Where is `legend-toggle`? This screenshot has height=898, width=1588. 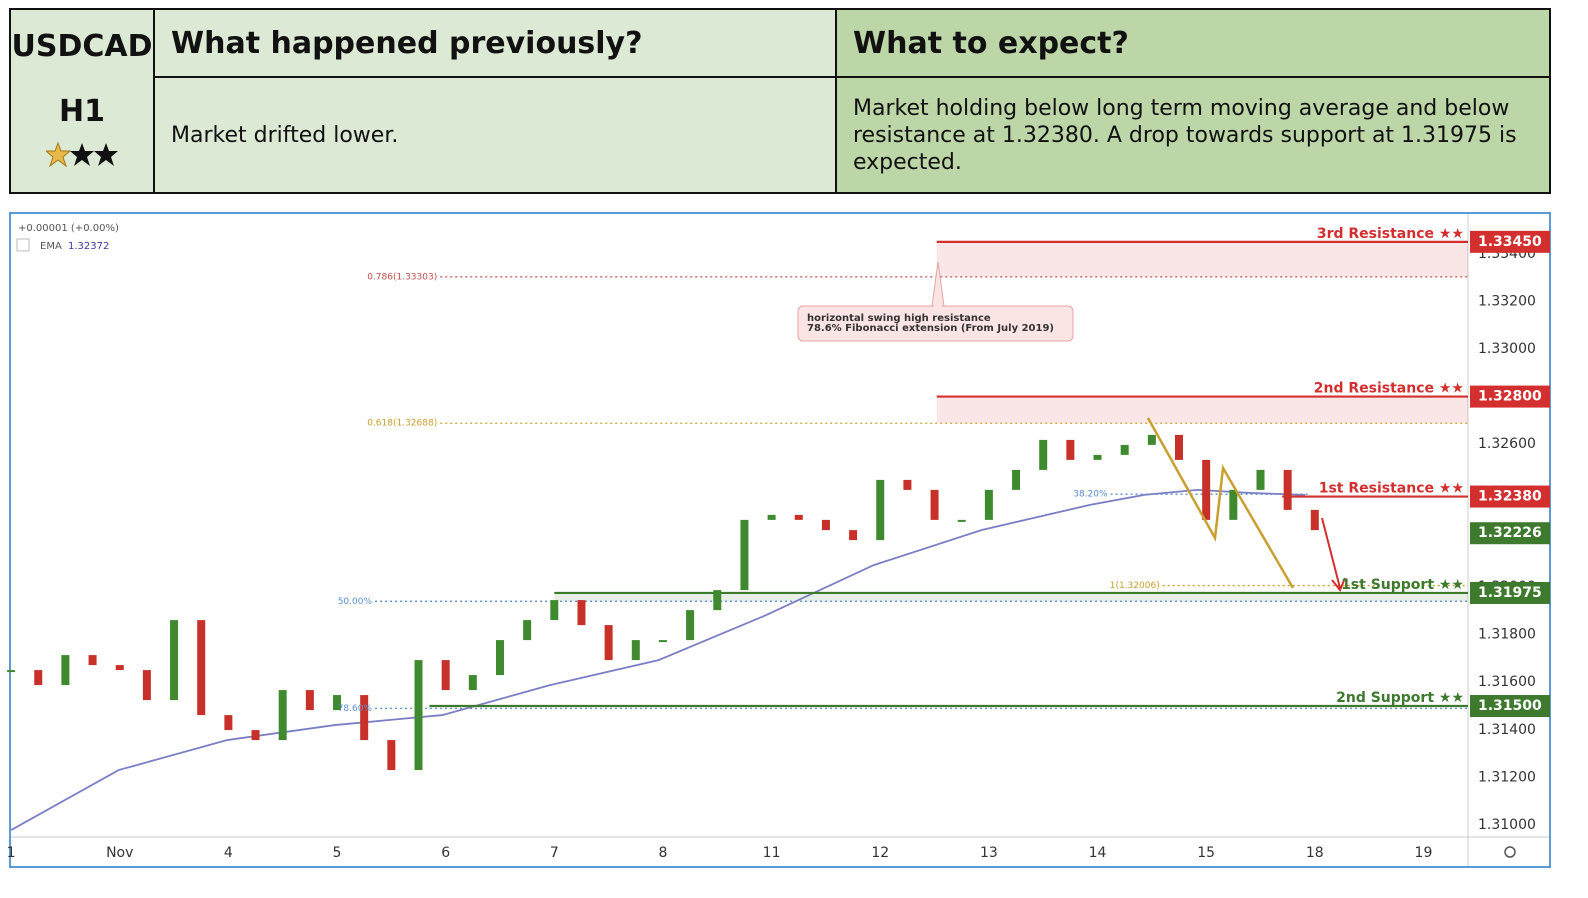 legend-toggle is located at coordinates (23, 245).